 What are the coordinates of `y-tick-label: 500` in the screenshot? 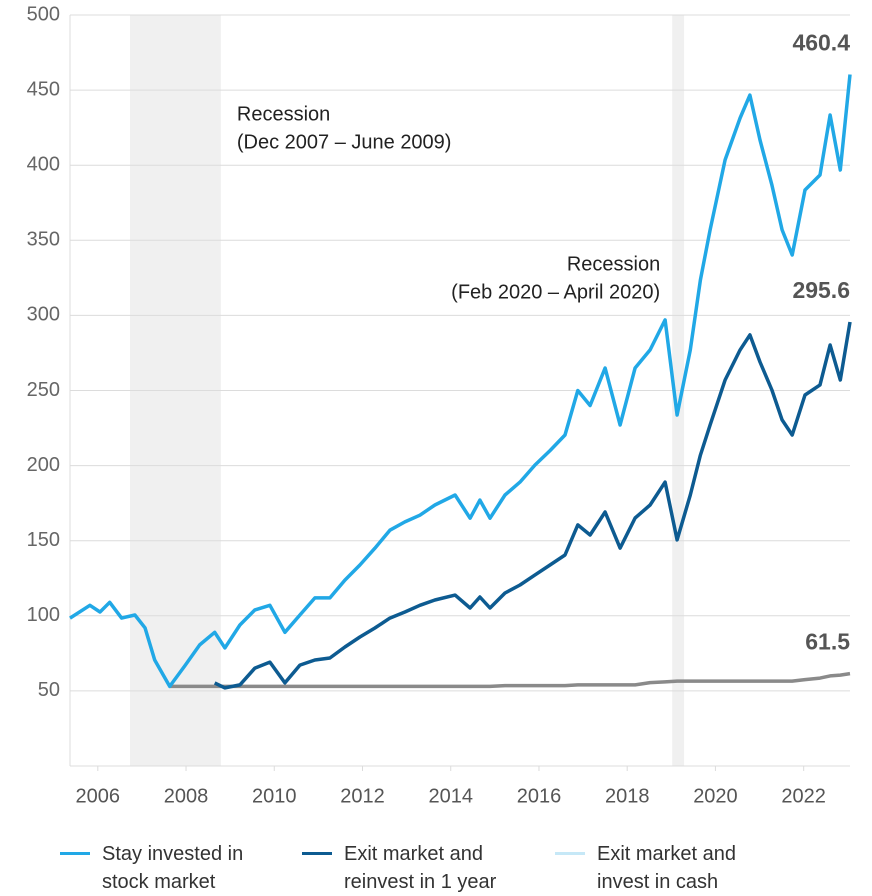 It's located at (43, 14).